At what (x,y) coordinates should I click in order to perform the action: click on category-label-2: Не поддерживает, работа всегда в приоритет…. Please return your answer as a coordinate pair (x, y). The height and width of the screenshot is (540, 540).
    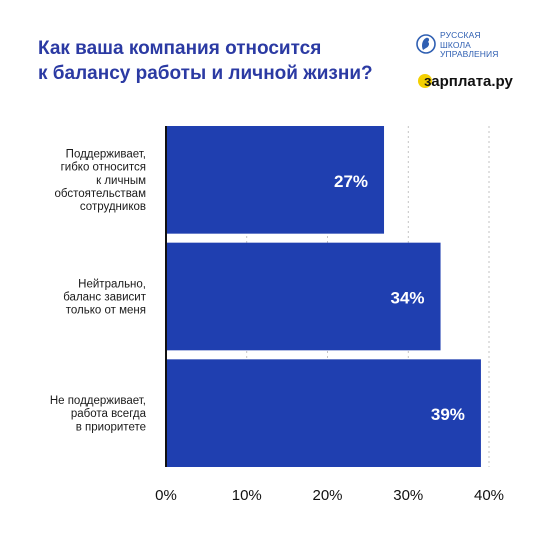
    Looking at the image, I should click on (98, 414).